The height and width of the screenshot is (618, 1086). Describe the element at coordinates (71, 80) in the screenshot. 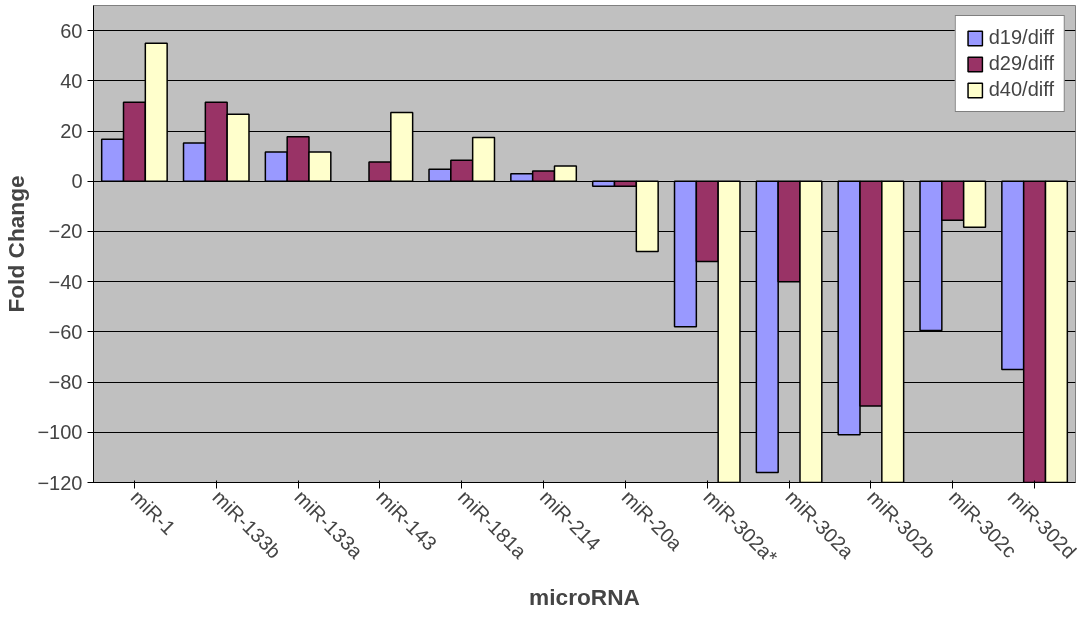

I see `y-tick-label: 40` at that location.